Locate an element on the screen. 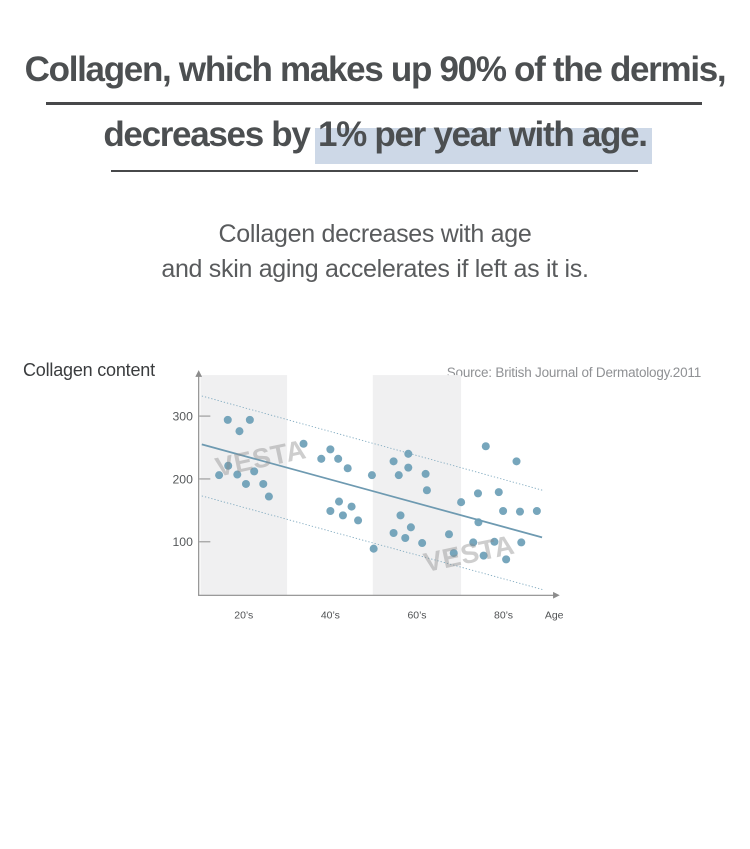 The height and width of the screenshot is (849, 750). decade-shading-layer is located at coordinates (331, 485).